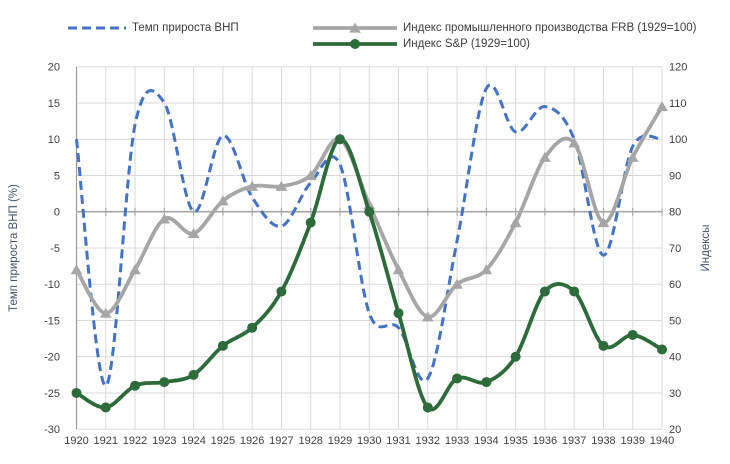 Image resolution: width=730 pixels, height=464 pixels. I want to click on svg-text: 1929, so click(340, 441).